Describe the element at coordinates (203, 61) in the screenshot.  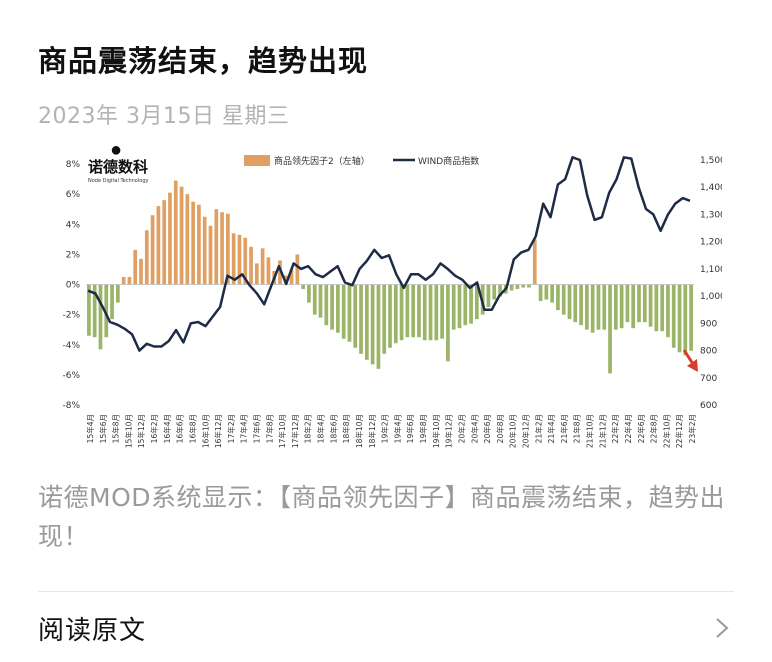
I see `article-title: 商品震荡结束，趋势出现` at that location.